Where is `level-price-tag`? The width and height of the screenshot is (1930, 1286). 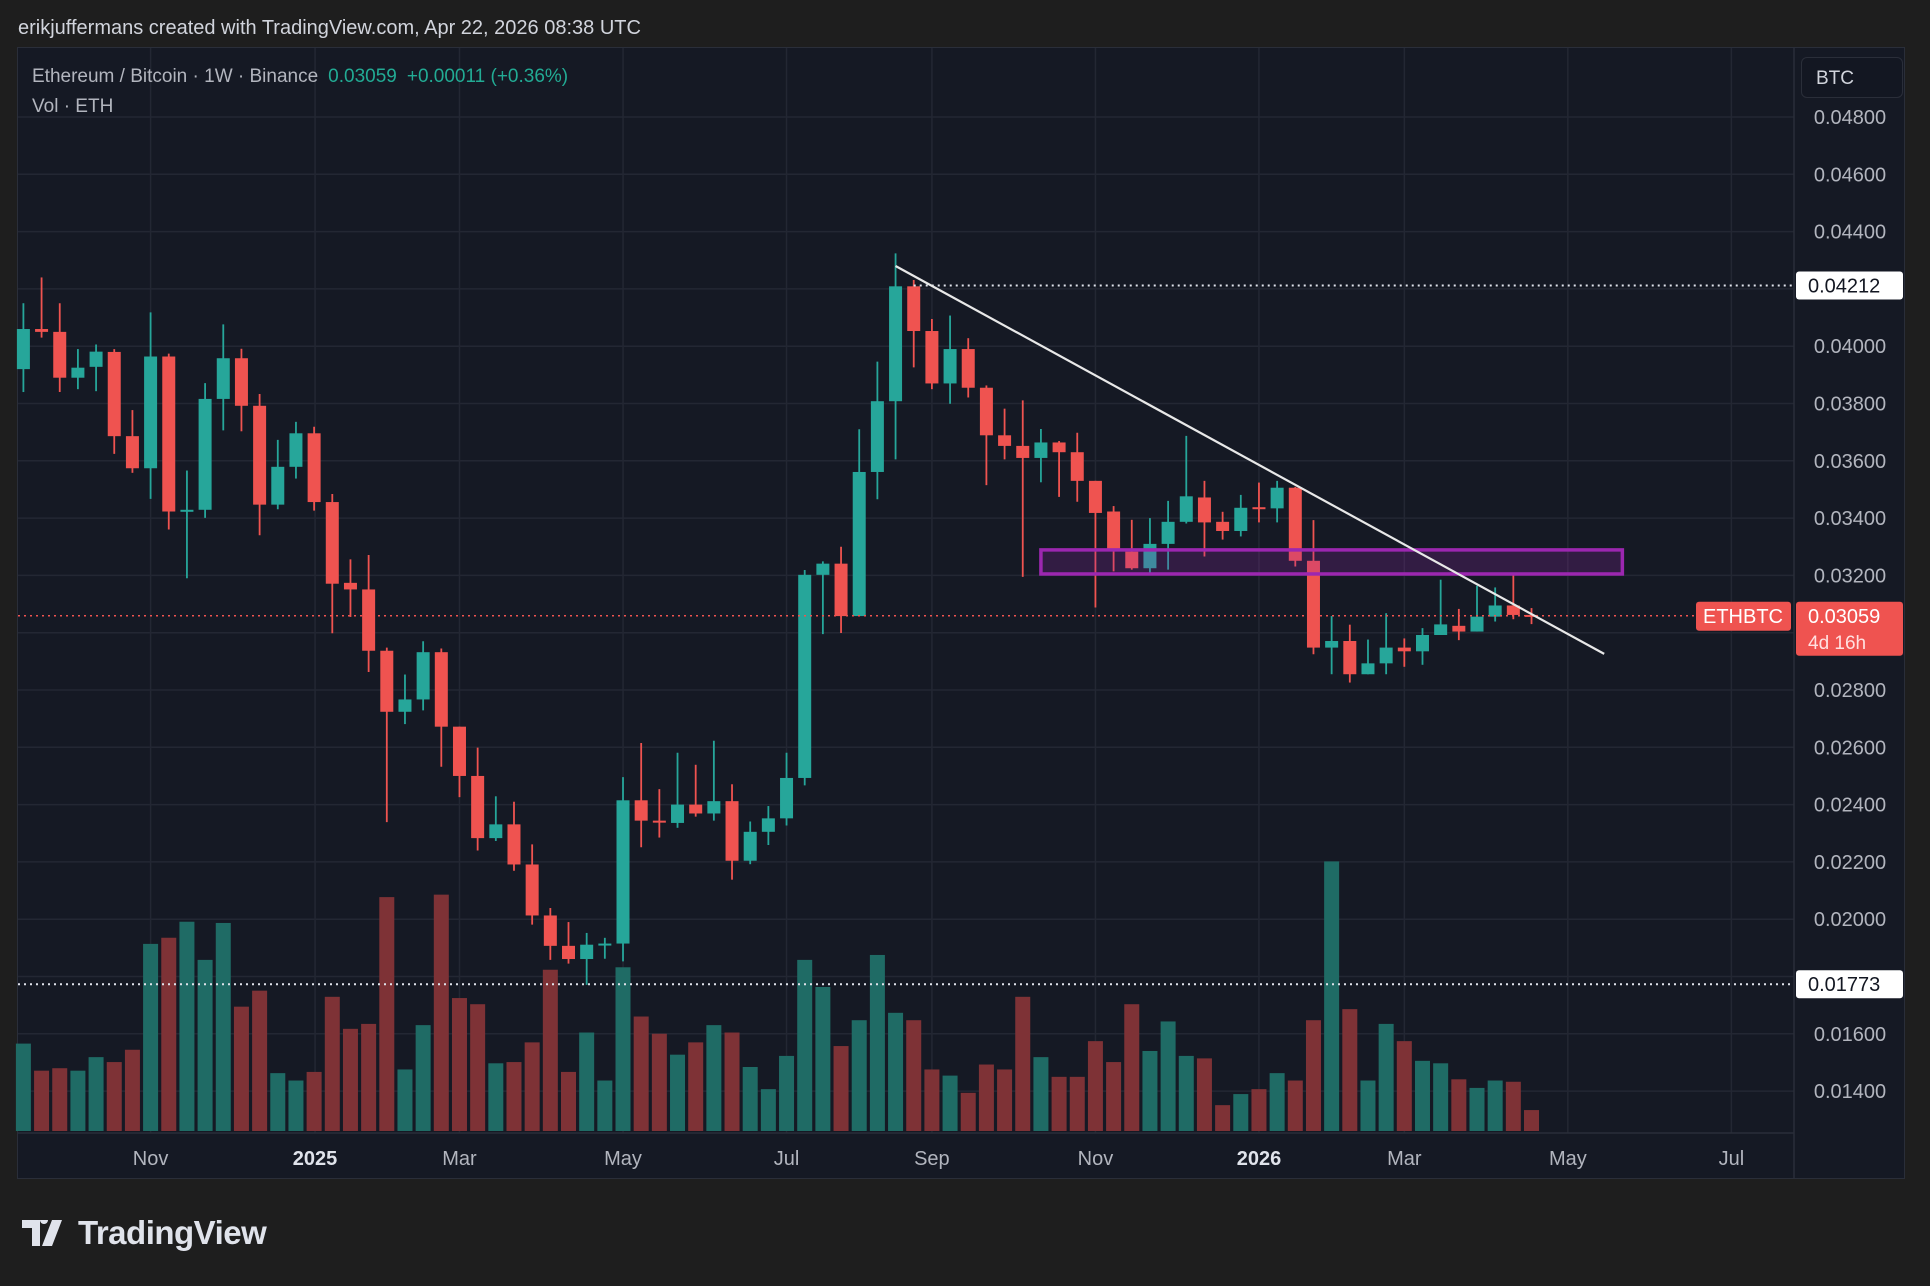
level-price-tag is located at coordinates (1849, 984).